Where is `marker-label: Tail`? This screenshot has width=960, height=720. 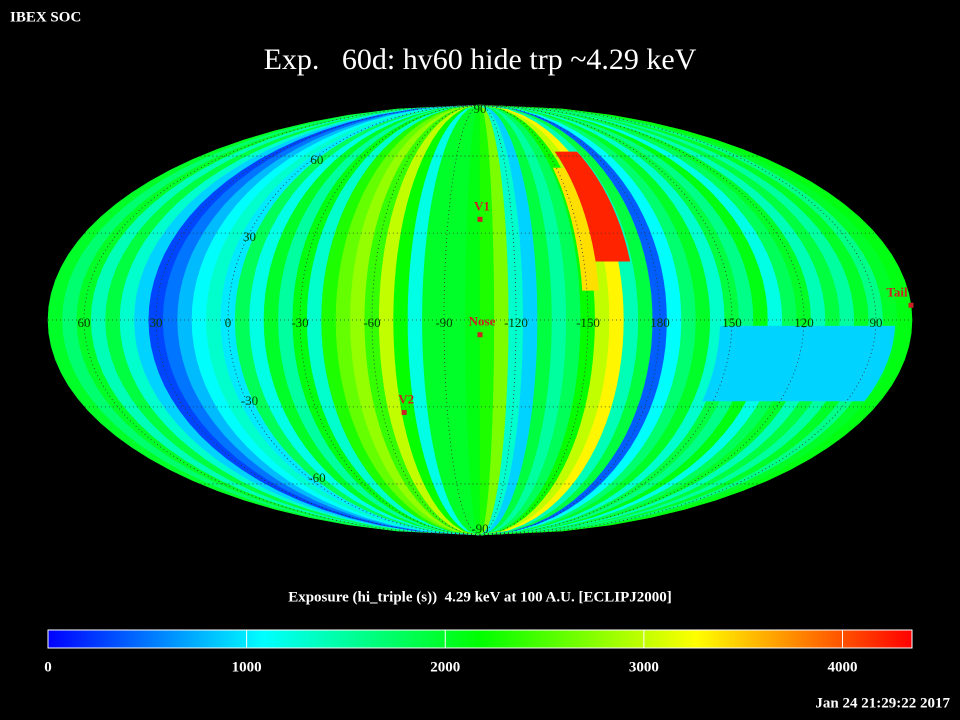 marker-label: Tail is located at coordinates (897, 291).